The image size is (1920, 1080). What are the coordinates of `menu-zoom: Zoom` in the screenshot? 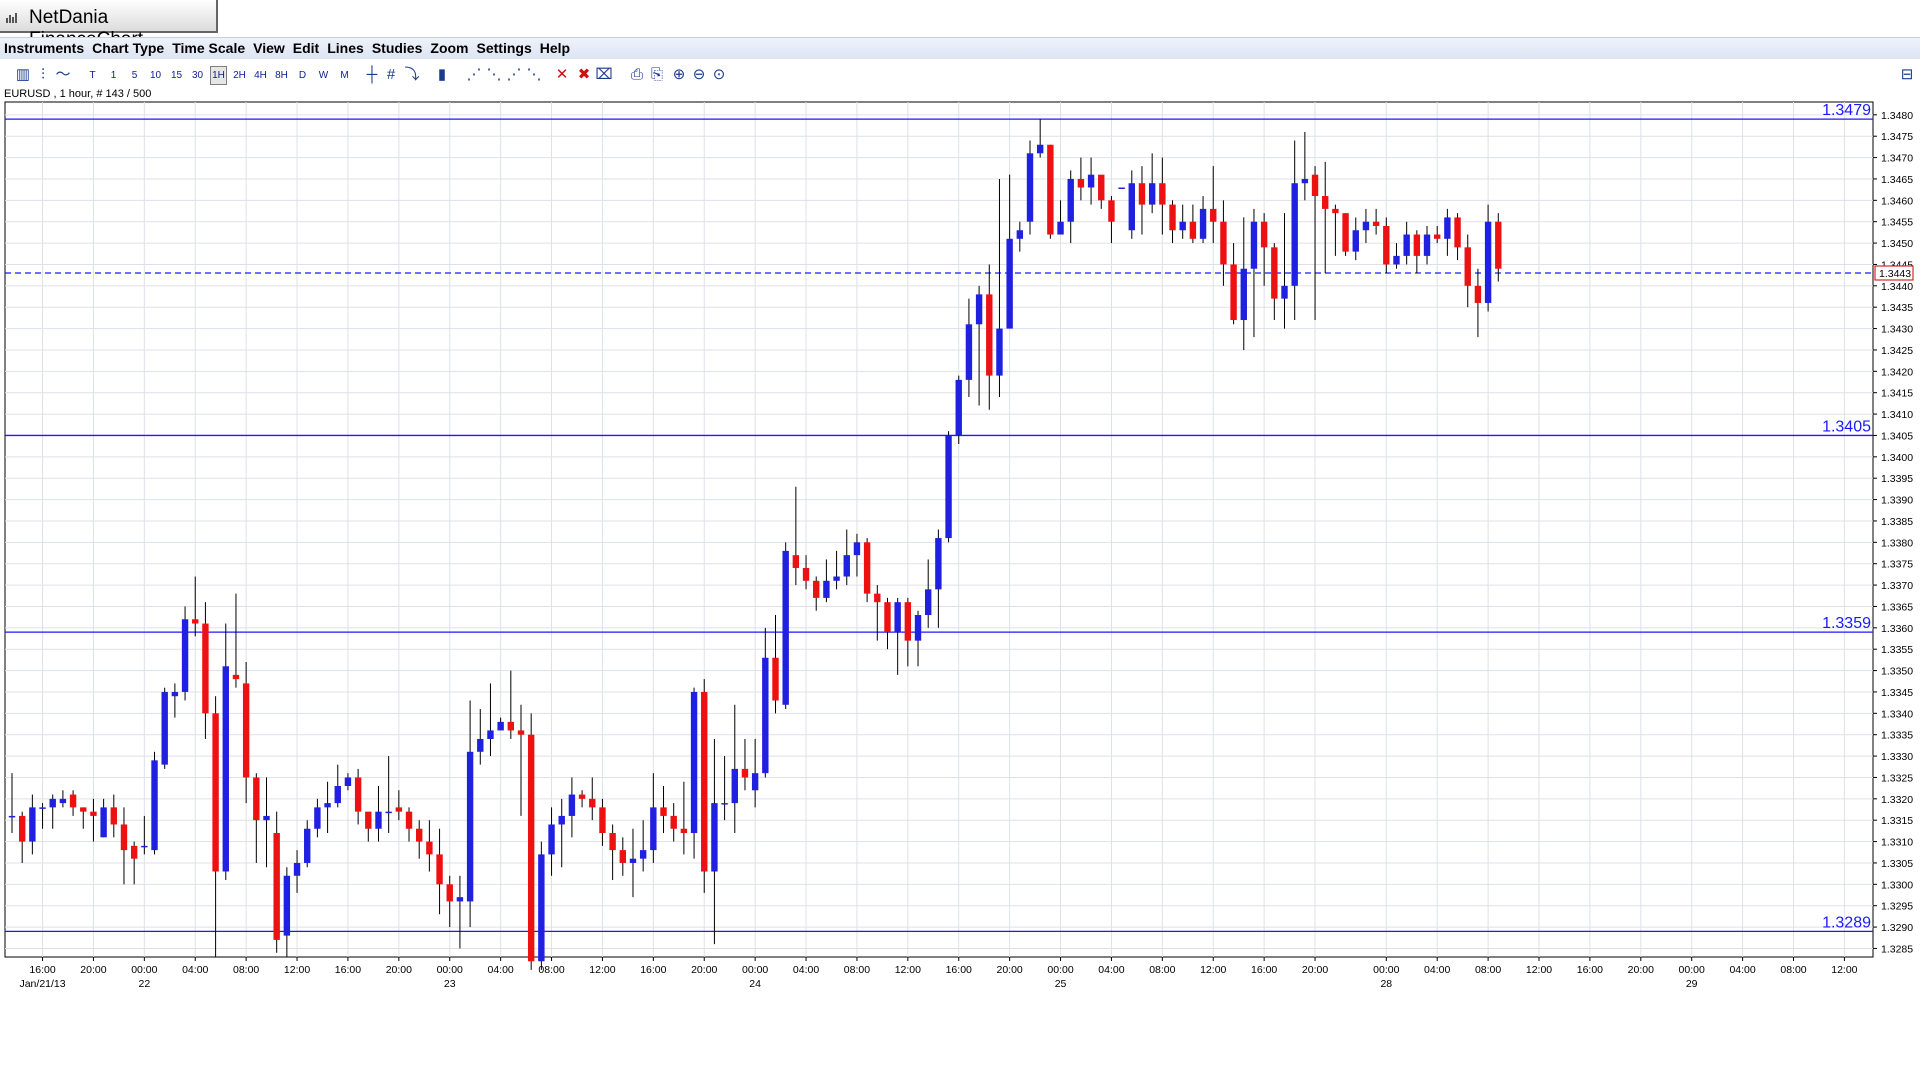 It's located at (449, 48).